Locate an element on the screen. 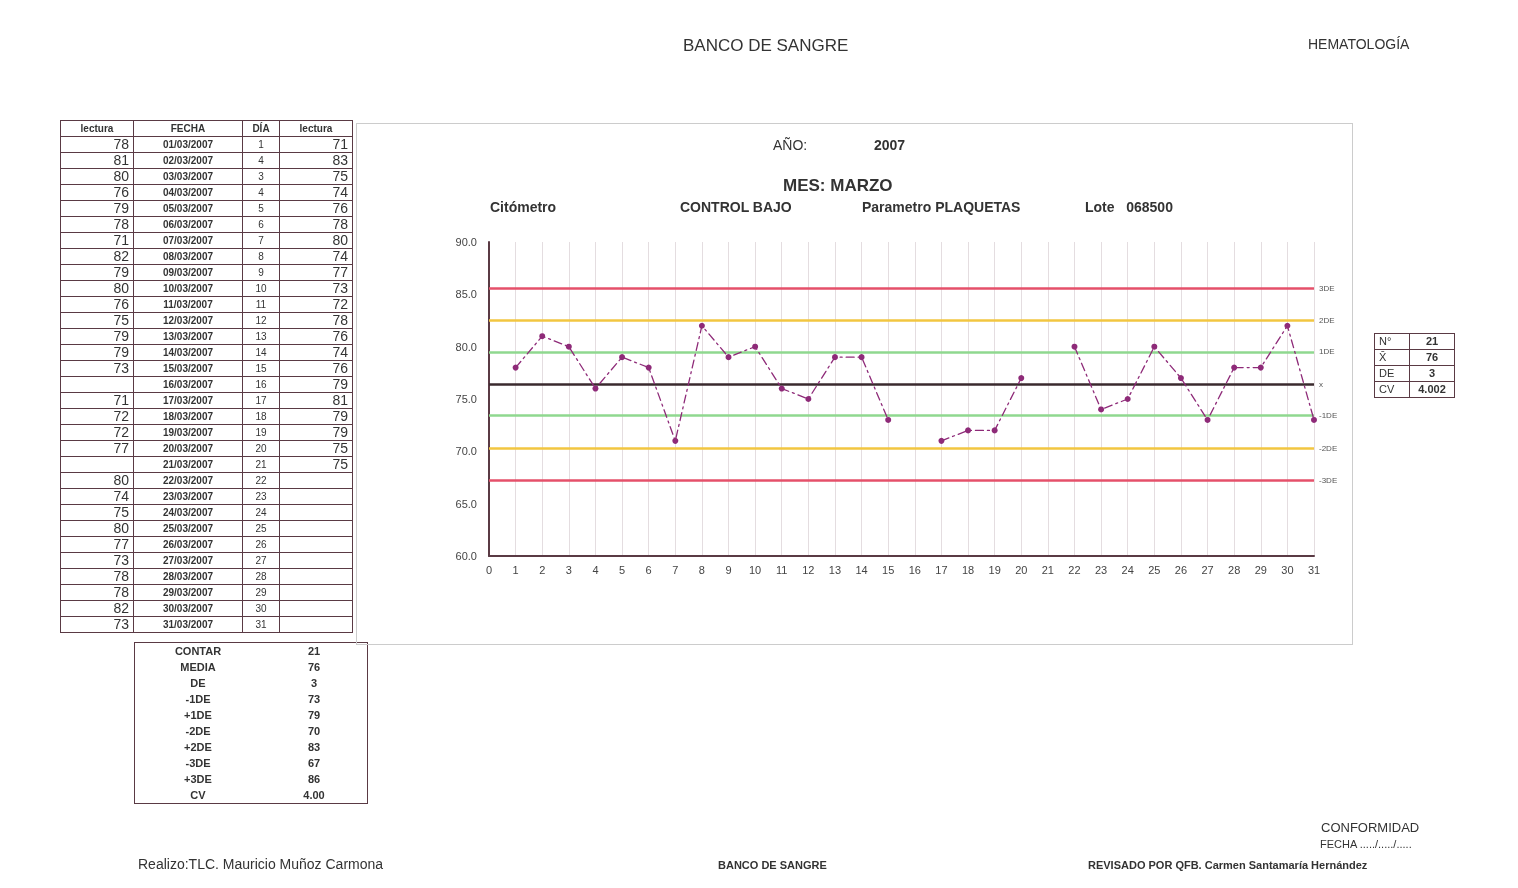 The image size is (1518, 888). data-label: 72 is located at coordinates (97, 432).